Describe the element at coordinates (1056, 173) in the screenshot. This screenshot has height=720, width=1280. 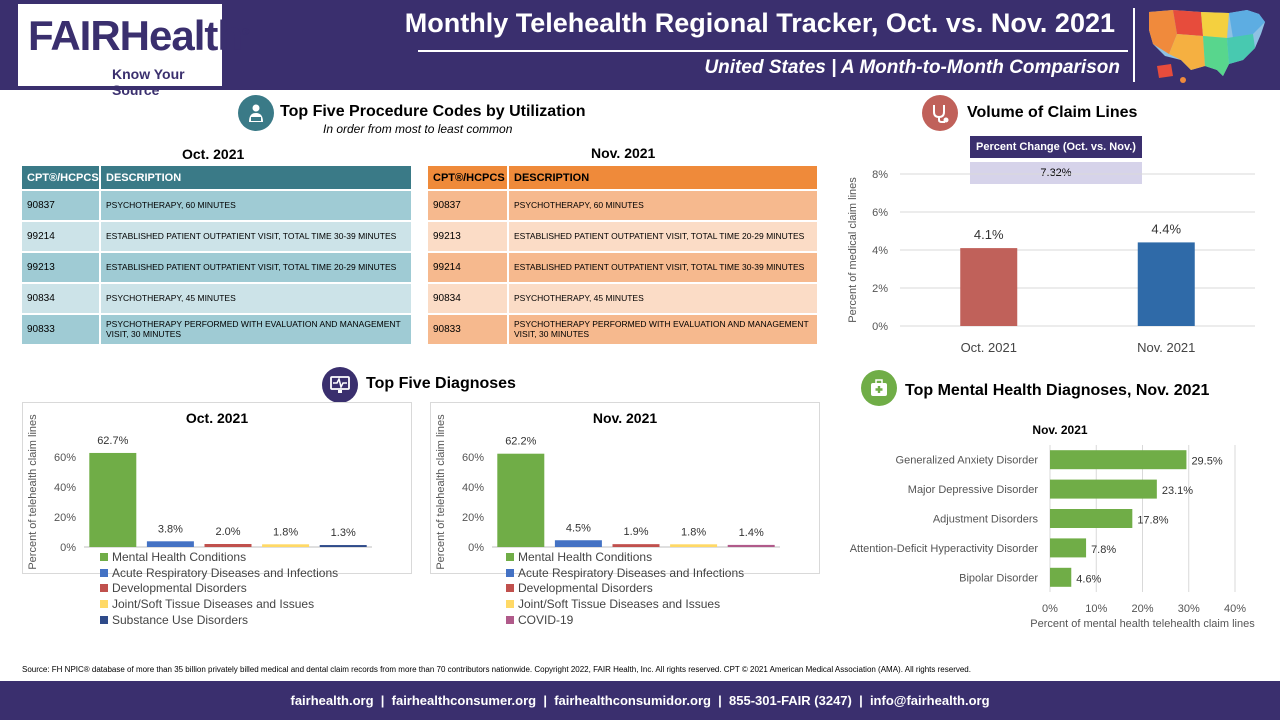
I see `percent-change-value: 7.32%` at that location.